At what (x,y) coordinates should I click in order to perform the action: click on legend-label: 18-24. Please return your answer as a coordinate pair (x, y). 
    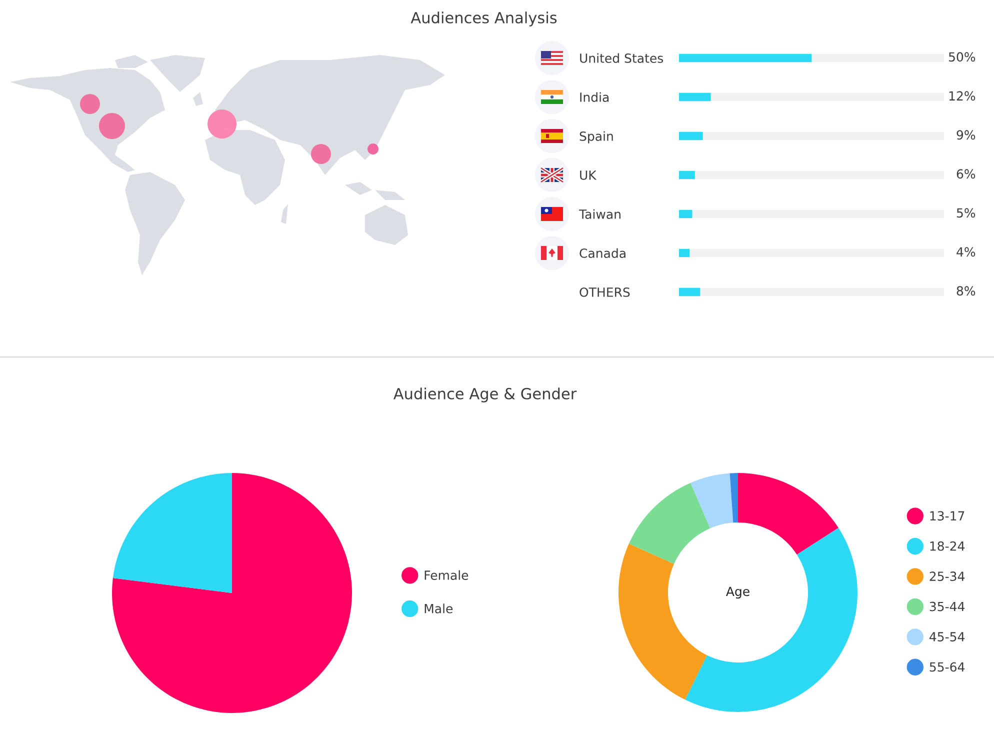
    Looking at the image, I should click on (947, 546).